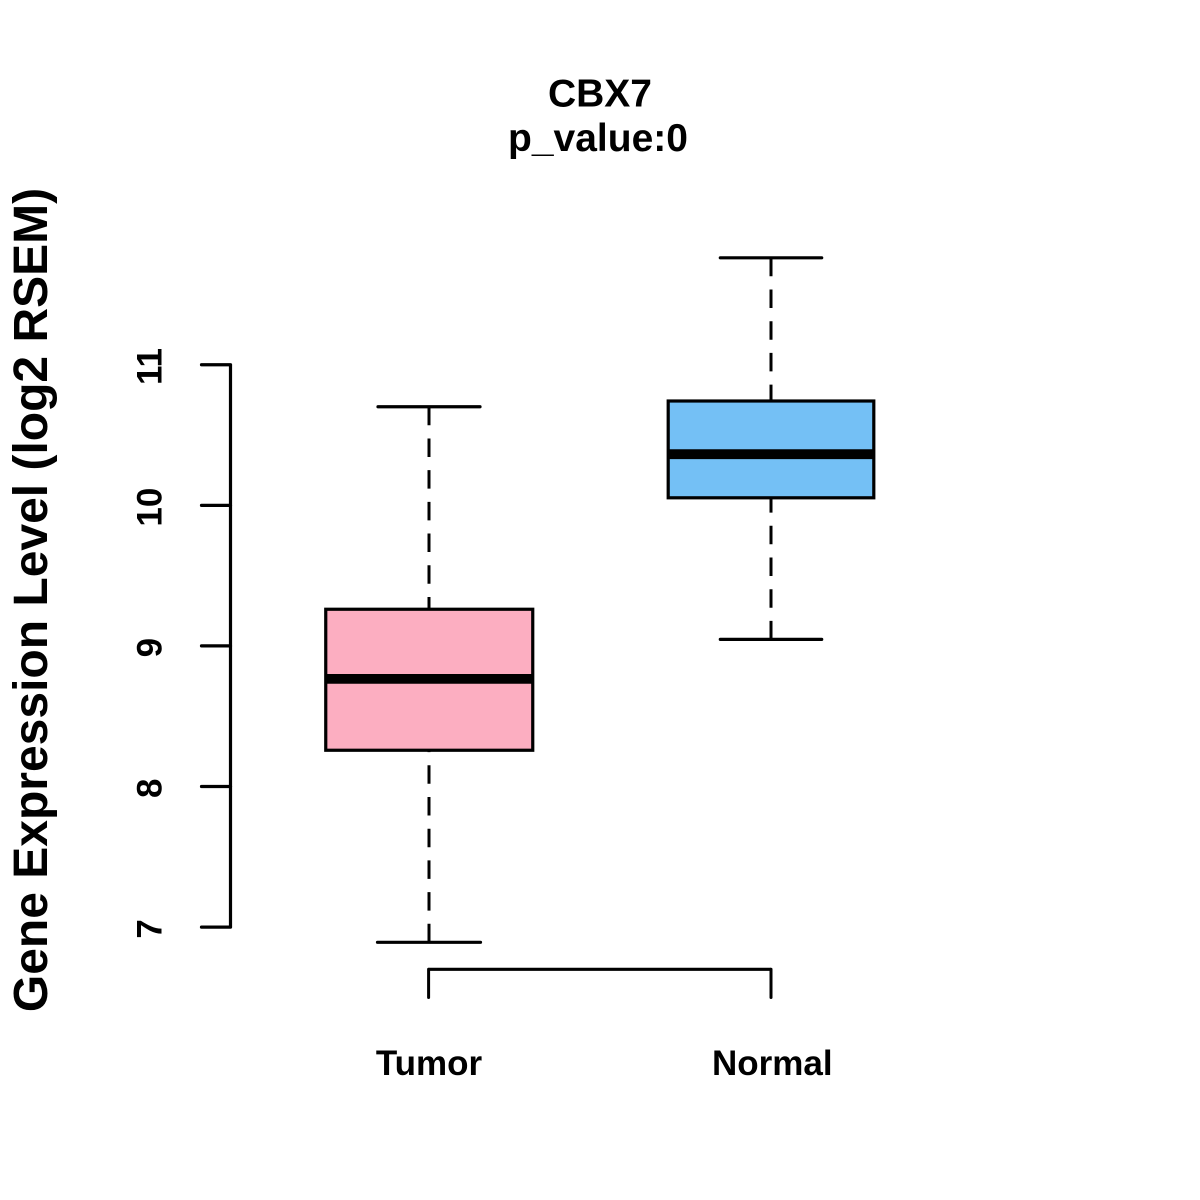 Image resolution: width=1200 pixels, height=1200 pixels. What do you see at coordinates (150, 788) in the screenshot?
I see `svg-text: 8` at bounding box center [150, 788].